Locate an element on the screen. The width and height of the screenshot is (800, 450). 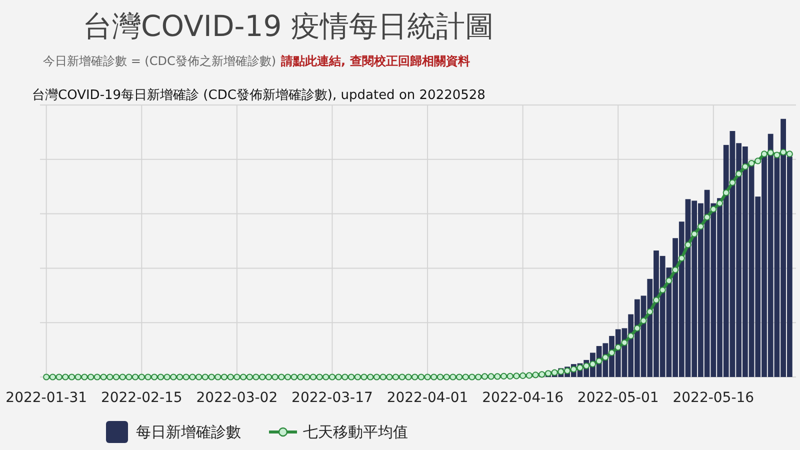
text: 台灣COVID-19每日新增確診 (CDC發佈新增確診數), updated on 20220528 is located at coordinates (259, 95).